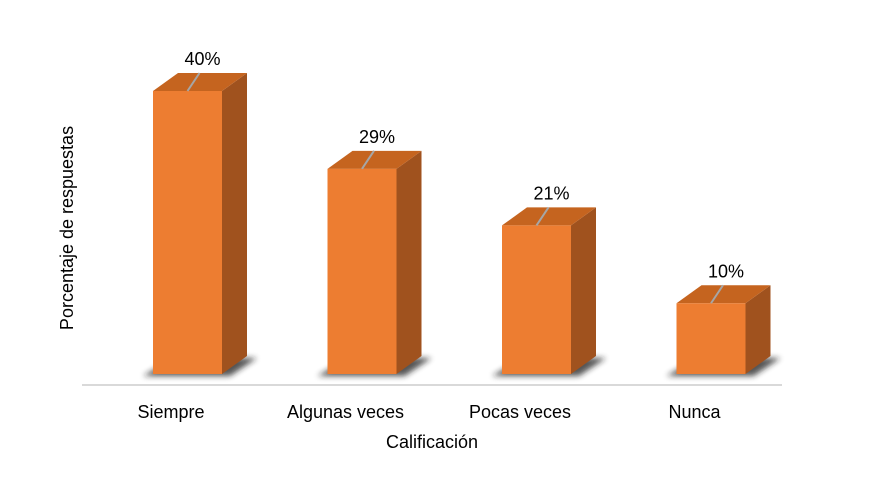 This screenshot has width=895, height=488. I want to click on x-tick-label-algunas-veces: Algunas veces, so click(345, 412).